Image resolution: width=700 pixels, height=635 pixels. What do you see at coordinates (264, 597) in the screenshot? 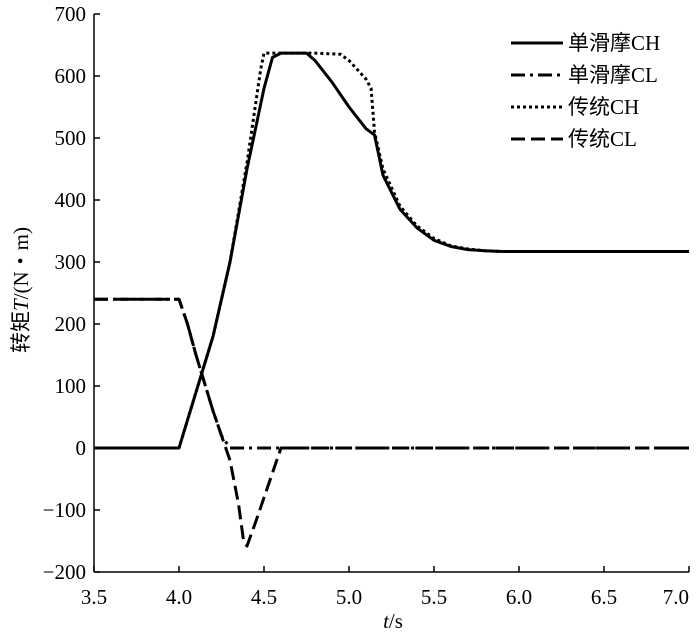
I see `x-tick-label: 4.5` at bounding box center [264, 597].